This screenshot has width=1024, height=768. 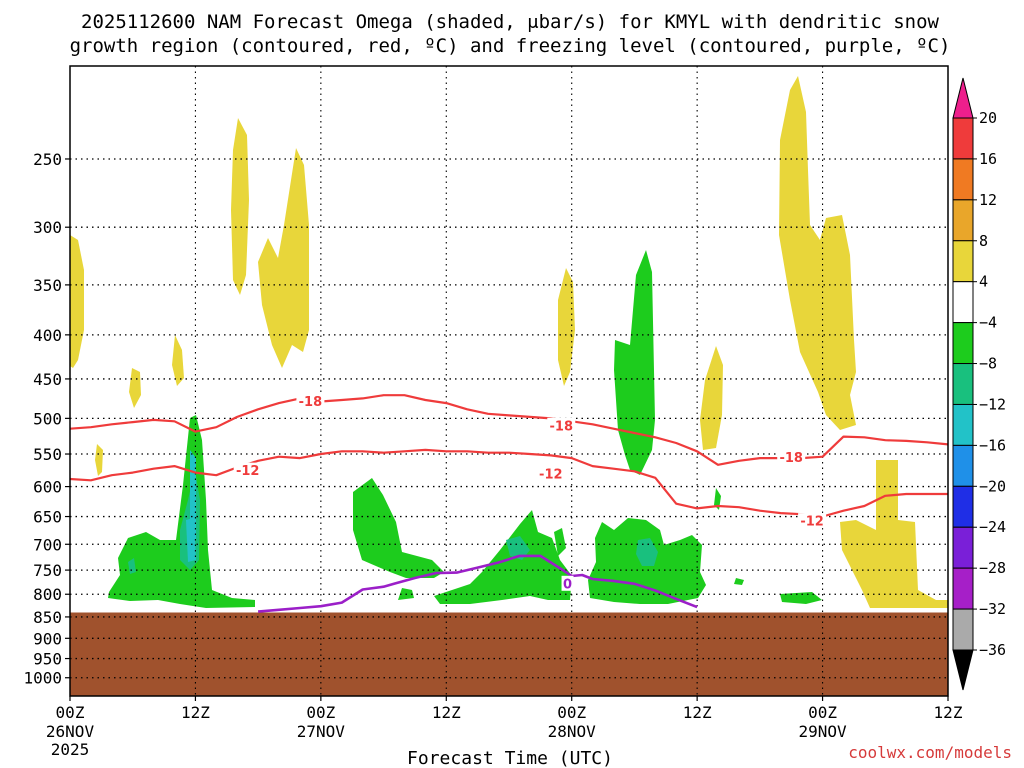 What do you see at coordinates (47, 594) in the screenshot?
I see `y-tick-label: 800` at bounding box center [47, 594].